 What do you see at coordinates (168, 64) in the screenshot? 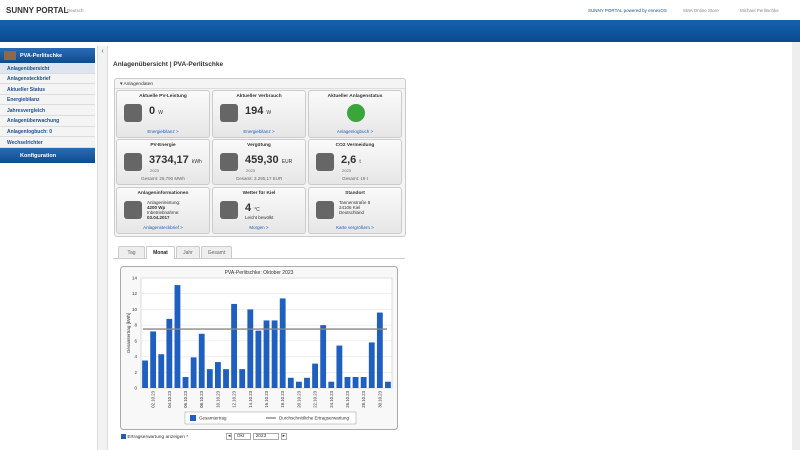
I see `page-title: Anlagenübersicht | PVA-Perlitschke` at bounding box center [168, 64].